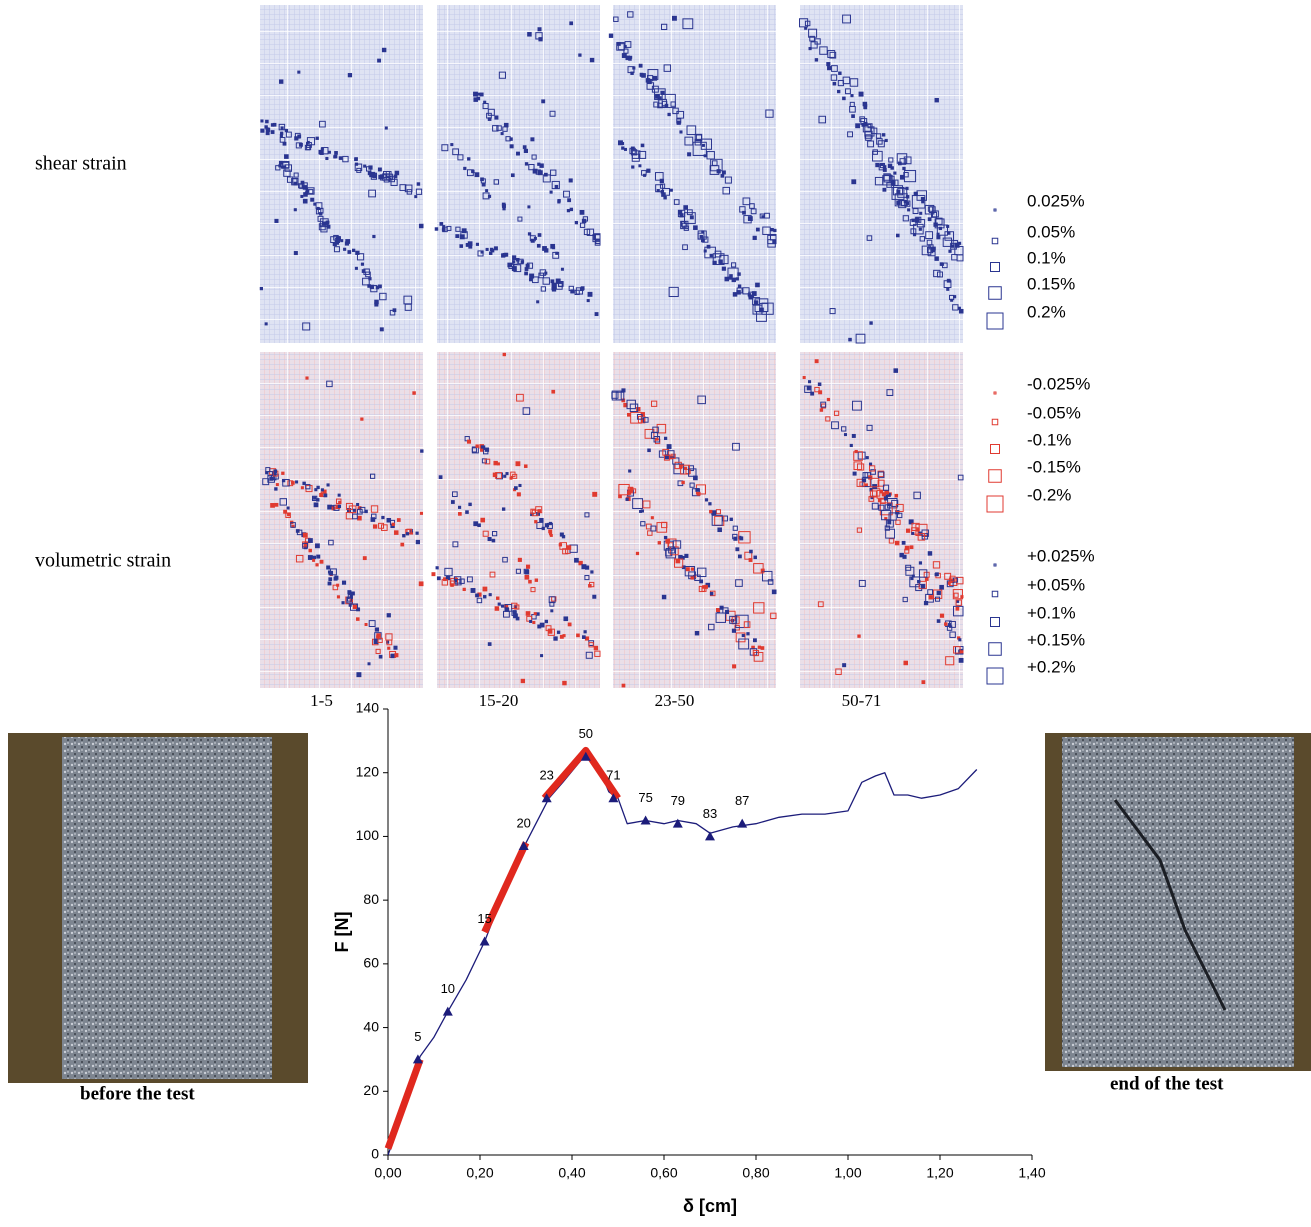  What do you see at coordinates (342, 520) in the screenshot?
I see `strain-panel` at bounding box center [342, 520].